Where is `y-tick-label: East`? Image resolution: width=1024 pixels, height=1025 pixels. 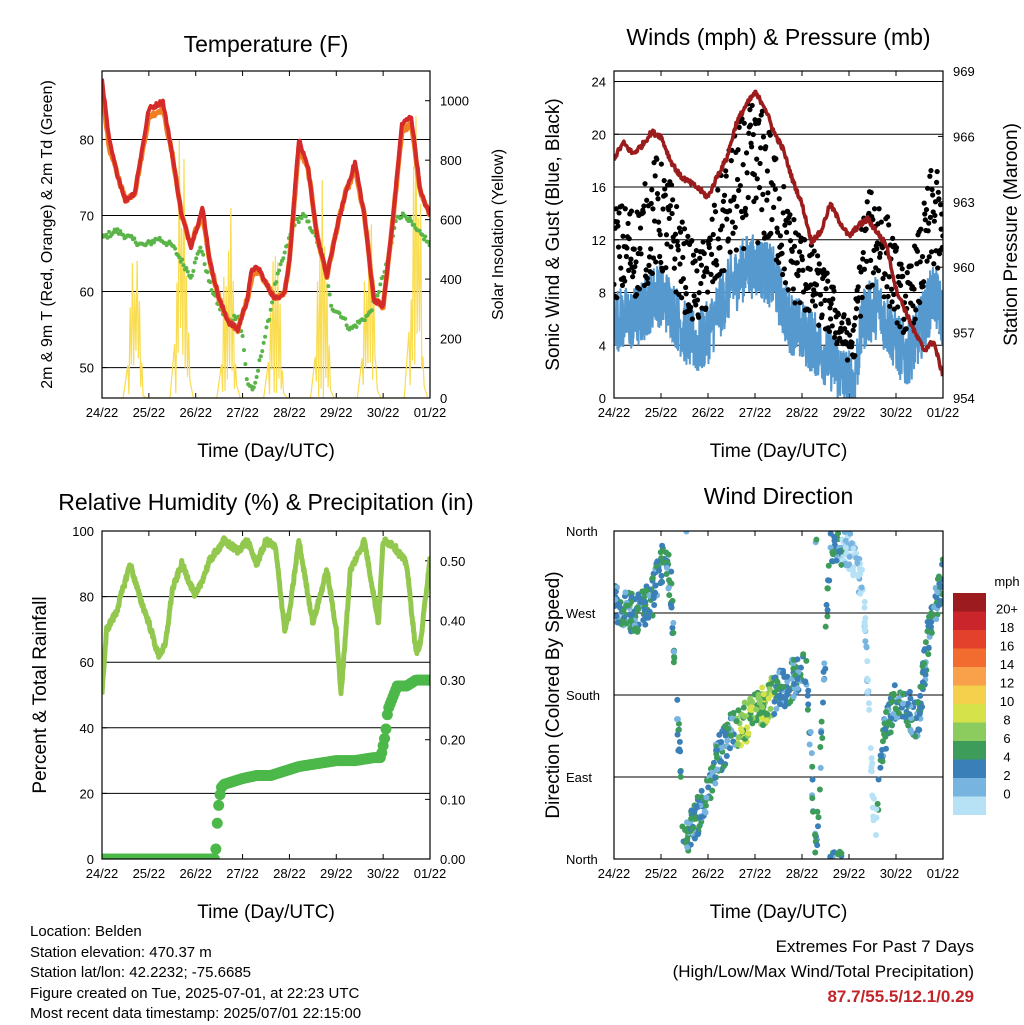
y-tick-label: East is located at coordinates (579, 777).